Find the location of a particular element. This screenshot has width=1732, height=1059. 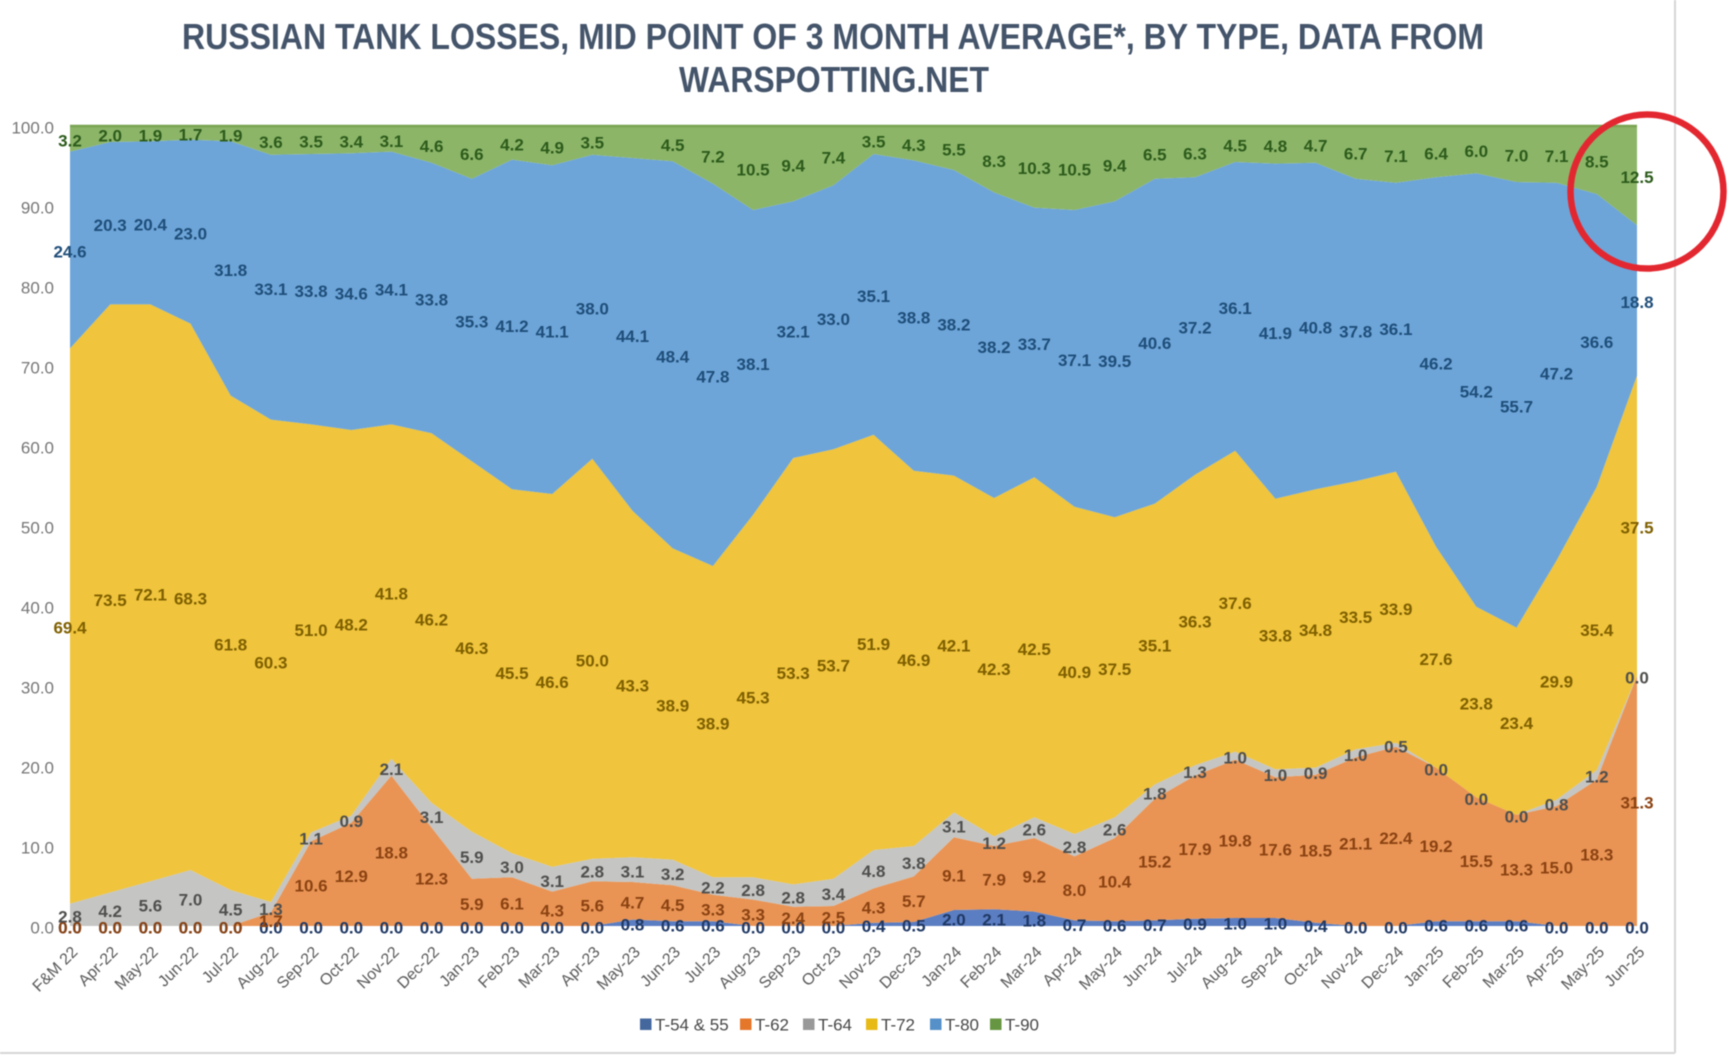

svg-text: 0.8 is located at coordinates (1557, 805).